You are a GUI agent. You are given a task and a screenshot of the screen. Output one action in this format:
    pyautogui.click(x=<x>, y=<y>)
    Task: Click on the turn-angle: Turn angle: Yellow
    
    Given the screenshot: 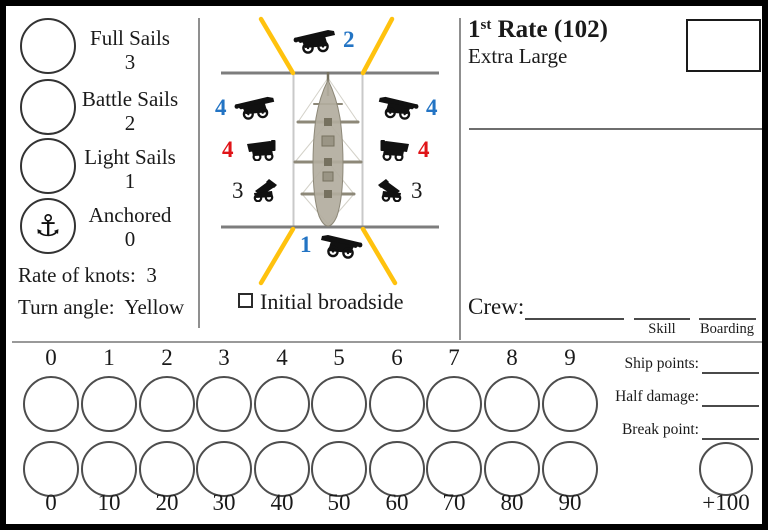 What is the action you would take?
    pyautogui.click(x=101, y=307)
    